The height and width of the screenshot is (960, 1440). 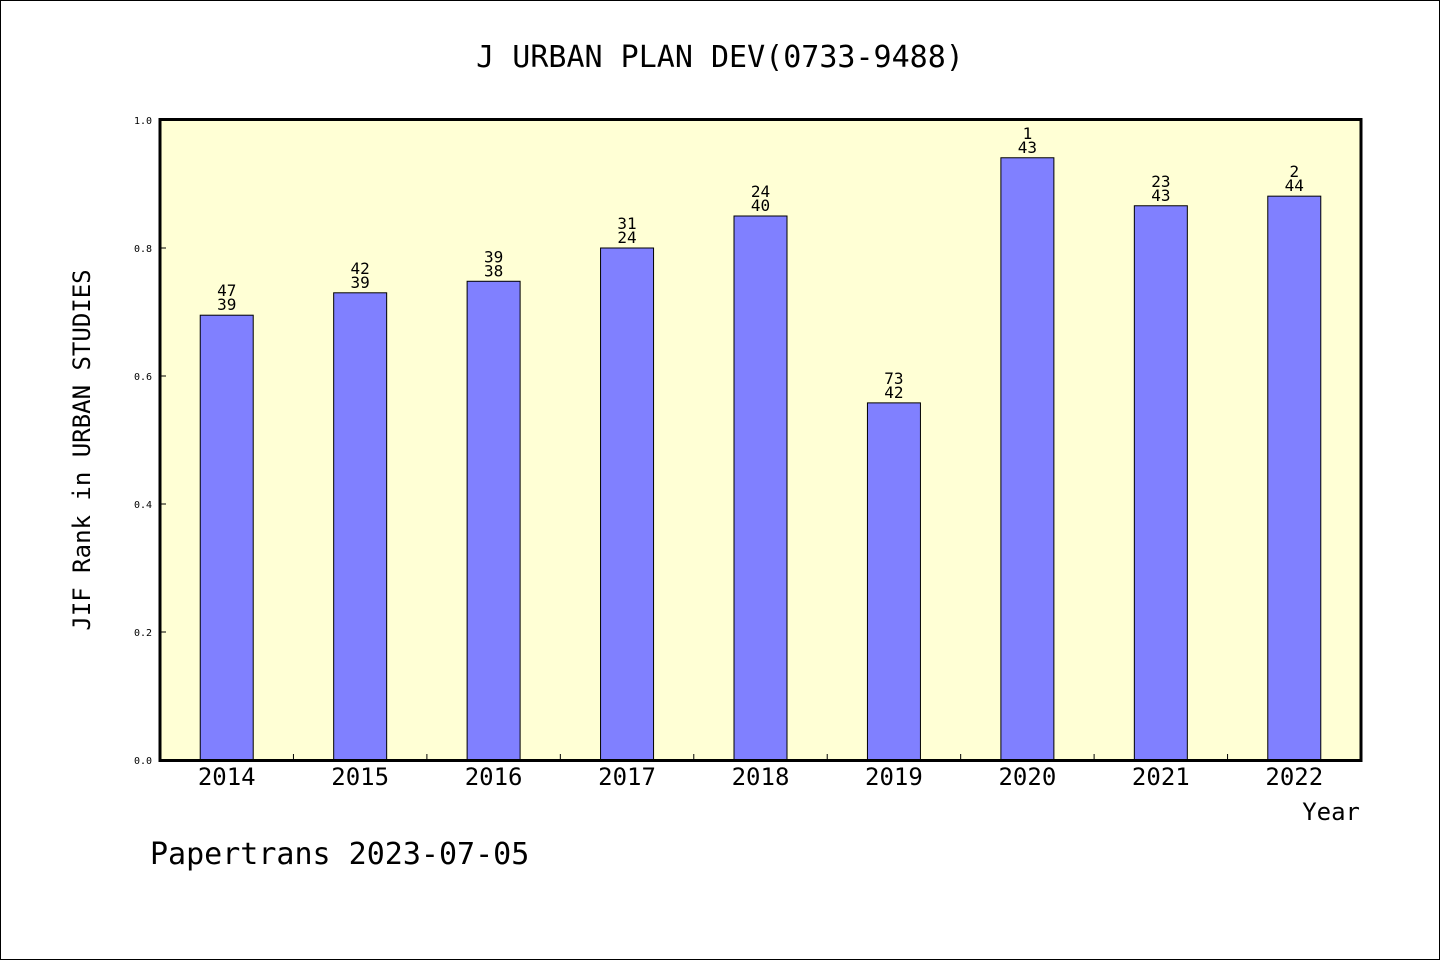 I want to click on y-tick-label: 0.2, so click(x=143, y=633).